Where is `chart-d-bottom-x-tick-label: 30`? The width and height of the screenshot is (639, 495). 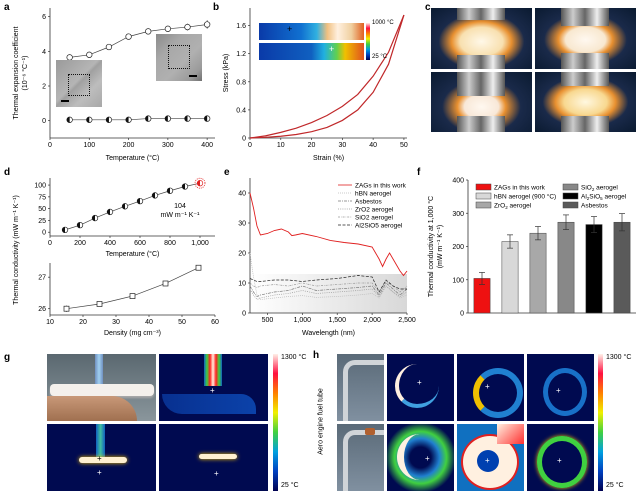
chart-d-bottom-x-tick-label: 30 is located at coordinates (116, 322).